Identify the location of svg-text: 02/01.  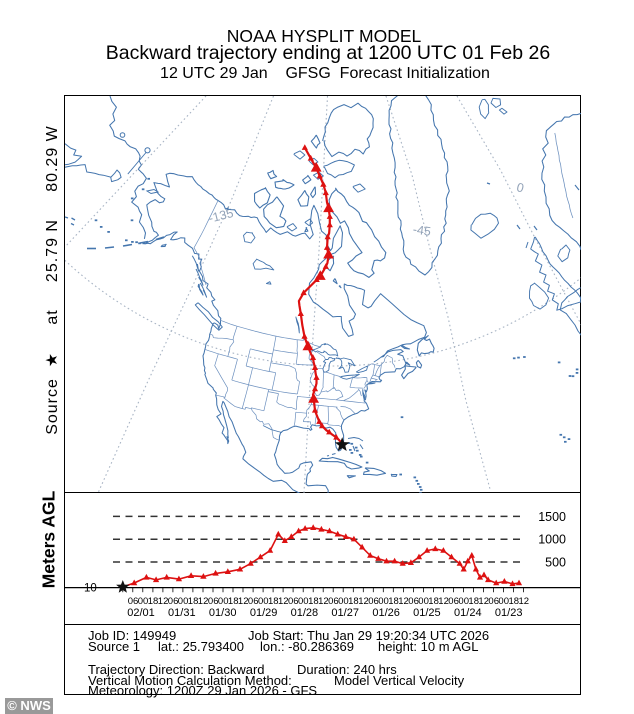
(141, 613).